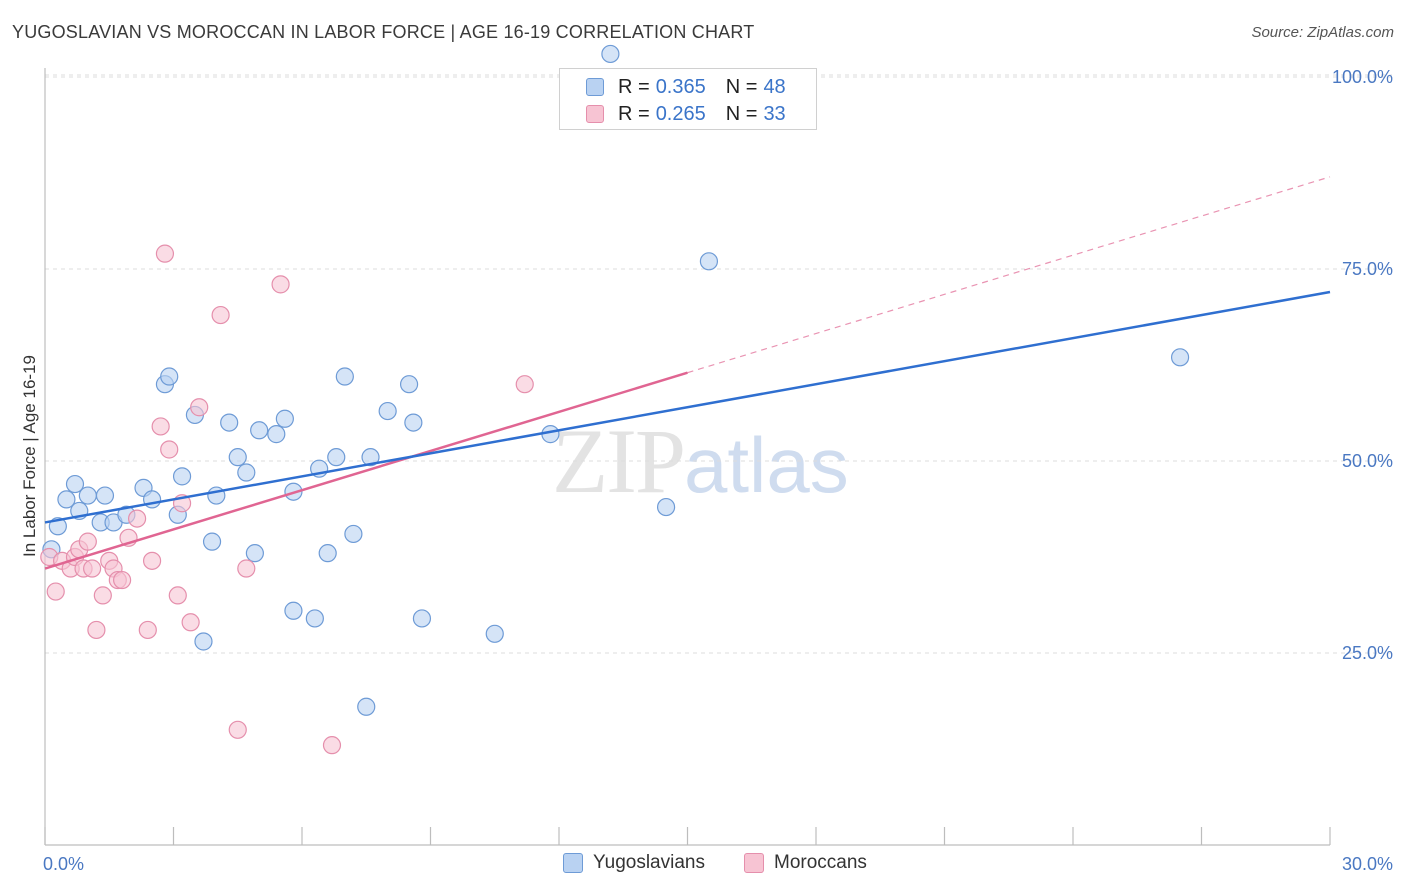 The image size is (1406, 892). I want to click on series-legend-yugoslavians: Yugoslavians, so click(634, 863).